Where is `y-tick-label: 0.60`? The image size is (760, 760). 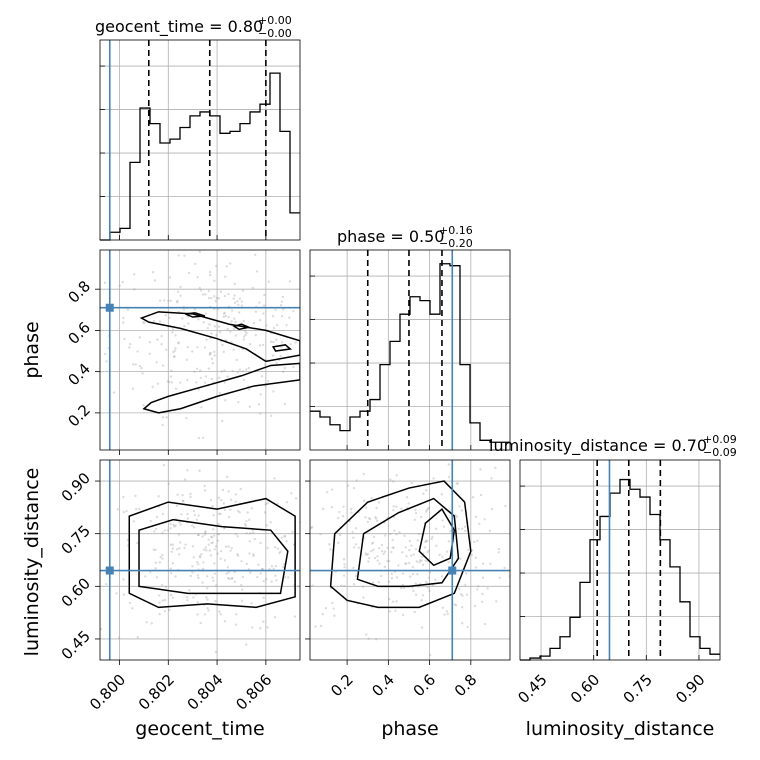 y-tick-label: 0.60 is located at coordinates (76, 592).